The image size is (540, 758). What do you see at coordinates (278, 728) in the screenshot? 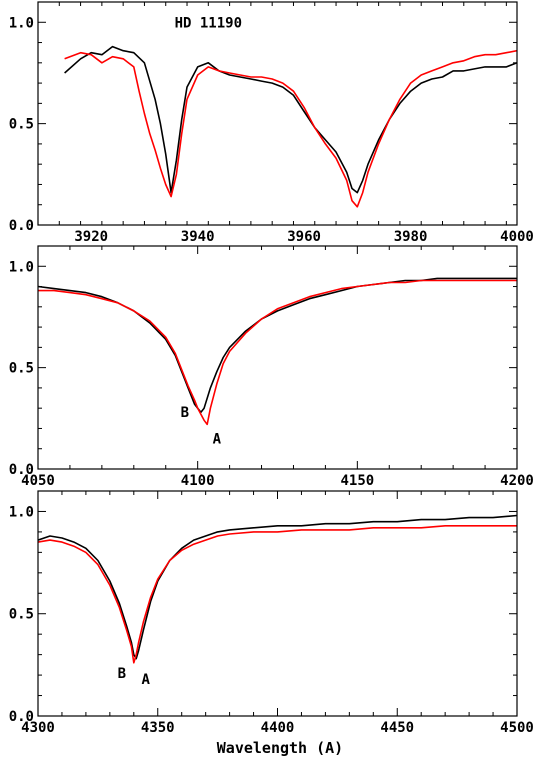
I see `x-tick-label: 4400` at bounding box center [278, 728].